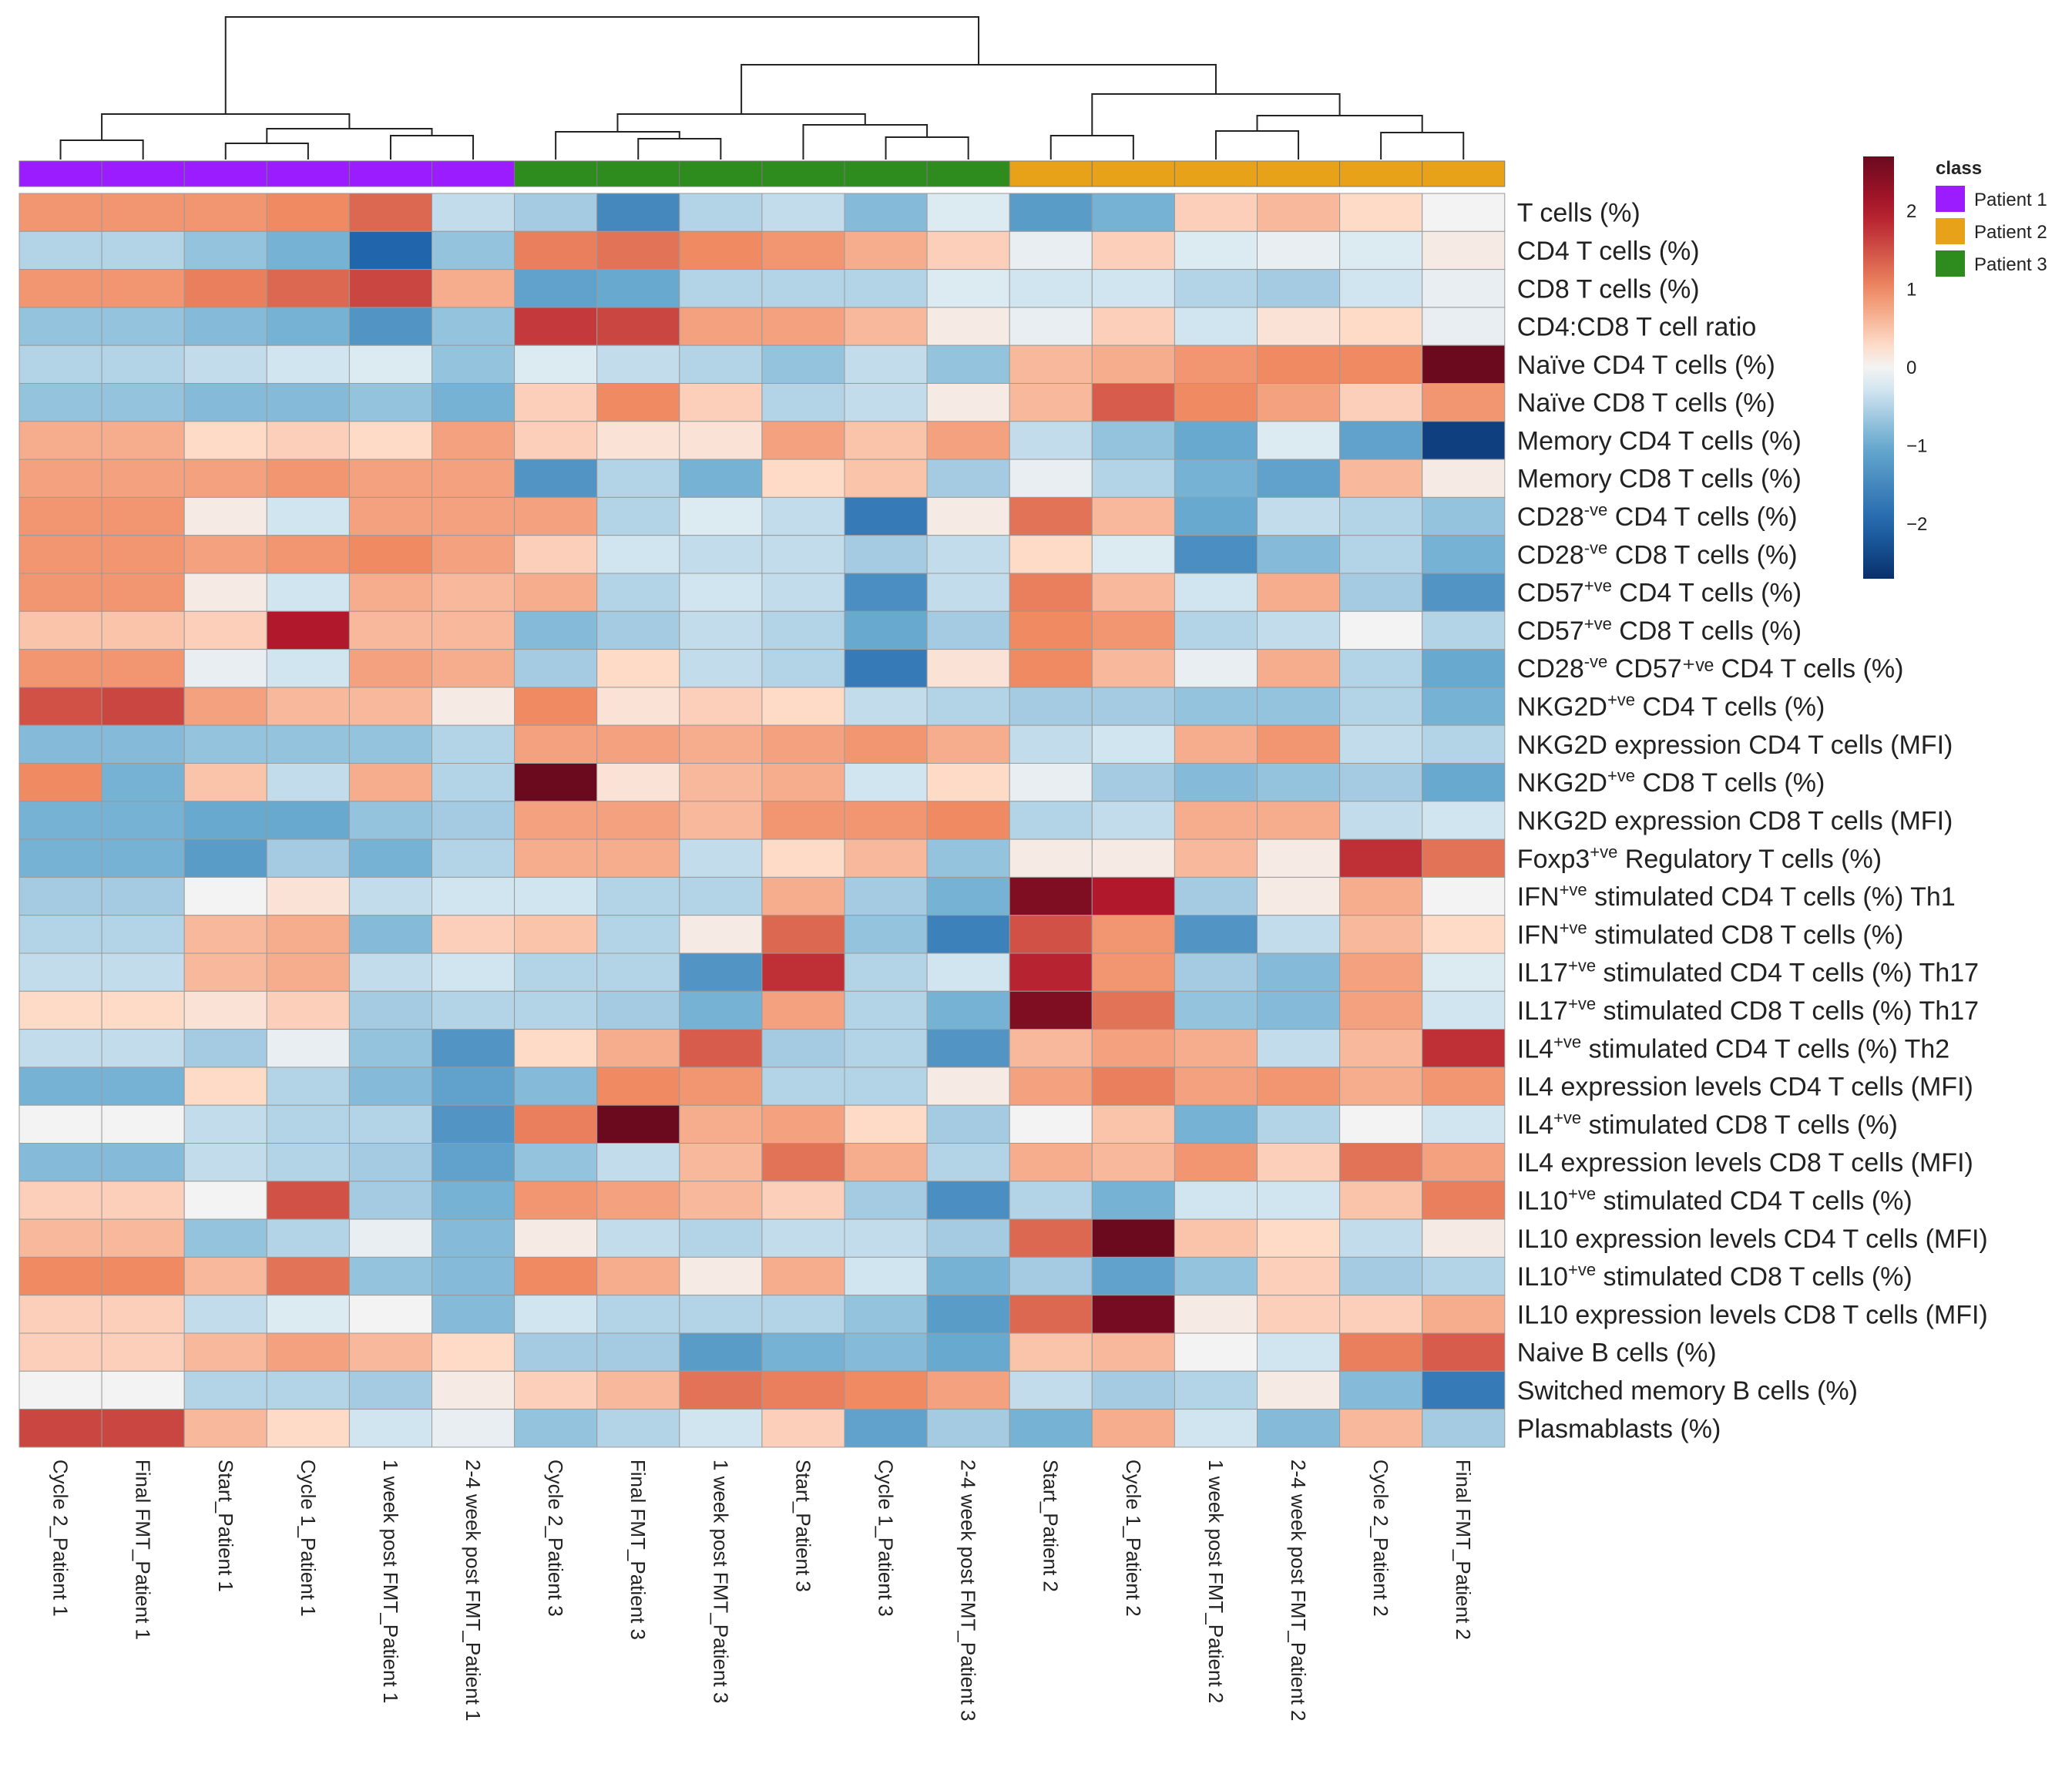 This screenshot has height=1774, width=2072. What do you see at coordinates (1752, 1240) in the screenshot?
I see `row-label: IL10 expression levels CD4 T cells (MFI)` at bounding box center [1752, 1240].